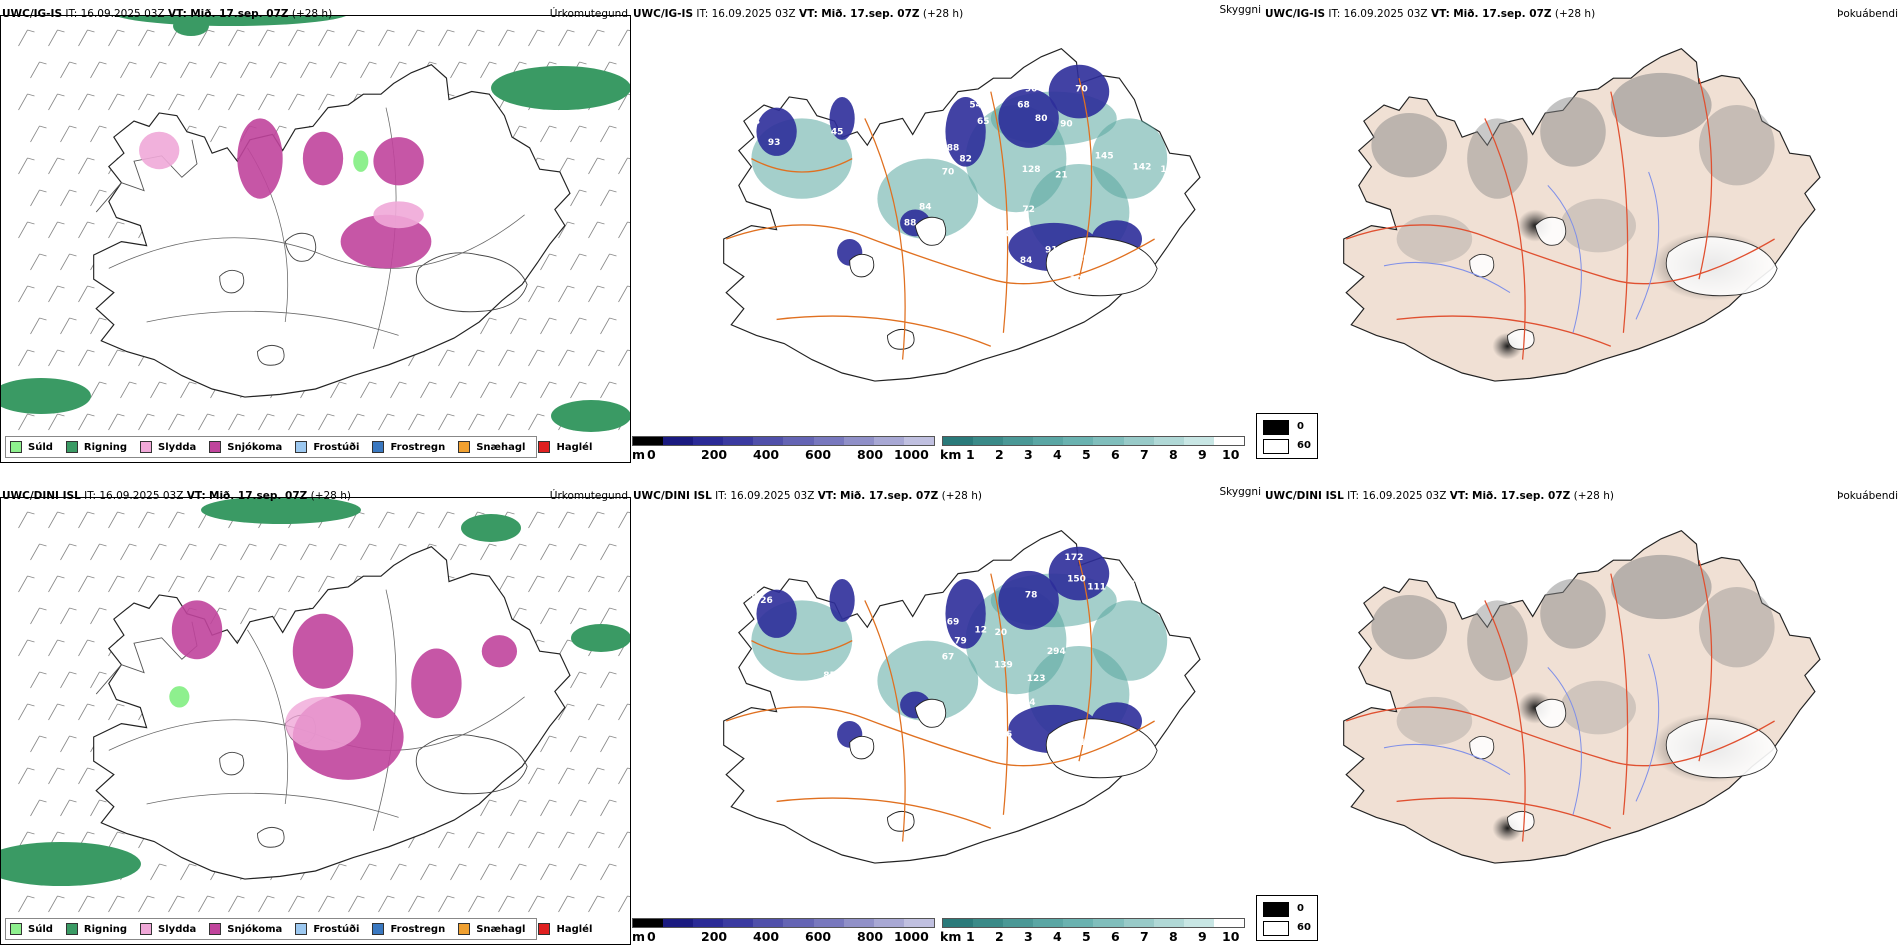 Image resolution: width=1900 pixels, height=952 pixels. Describe the element at coordinates (751, 596) in the screenshot. I see `cloud-base-value: 18` at that location.